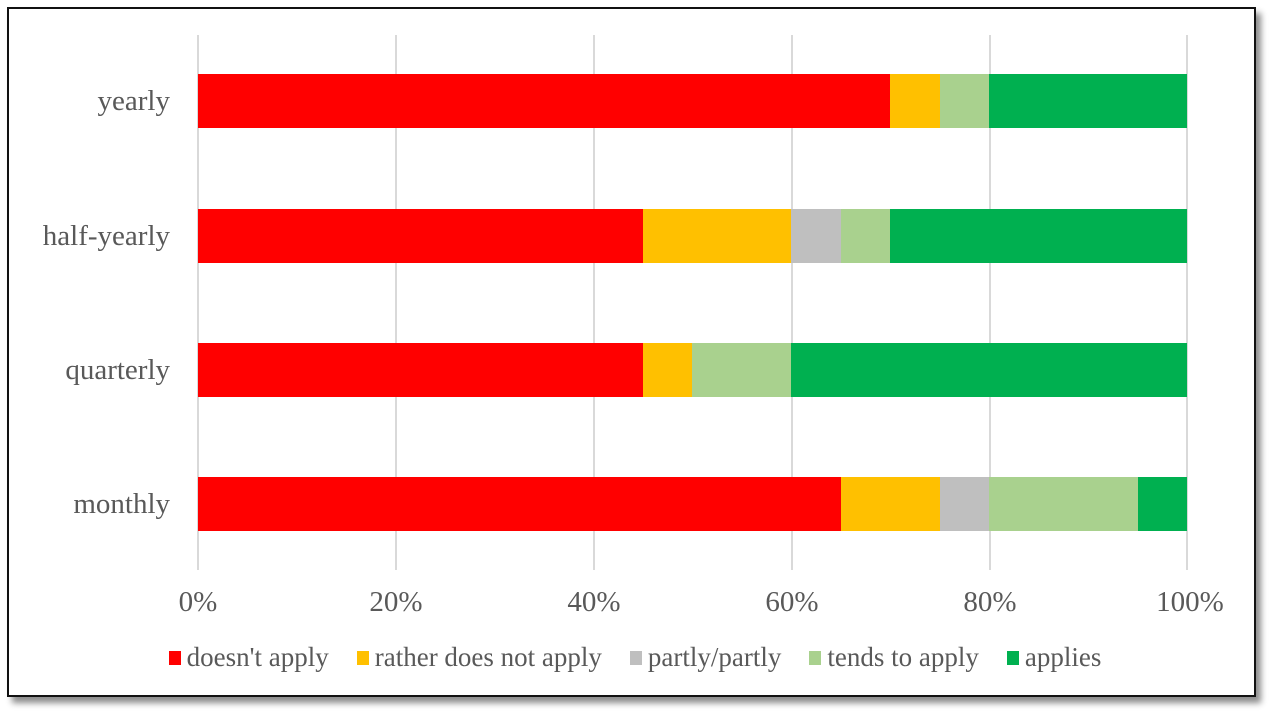 Image resolution: width=1280 pixels, height=713 pixels. I want to click on bar-yearly, so click(692, 101).